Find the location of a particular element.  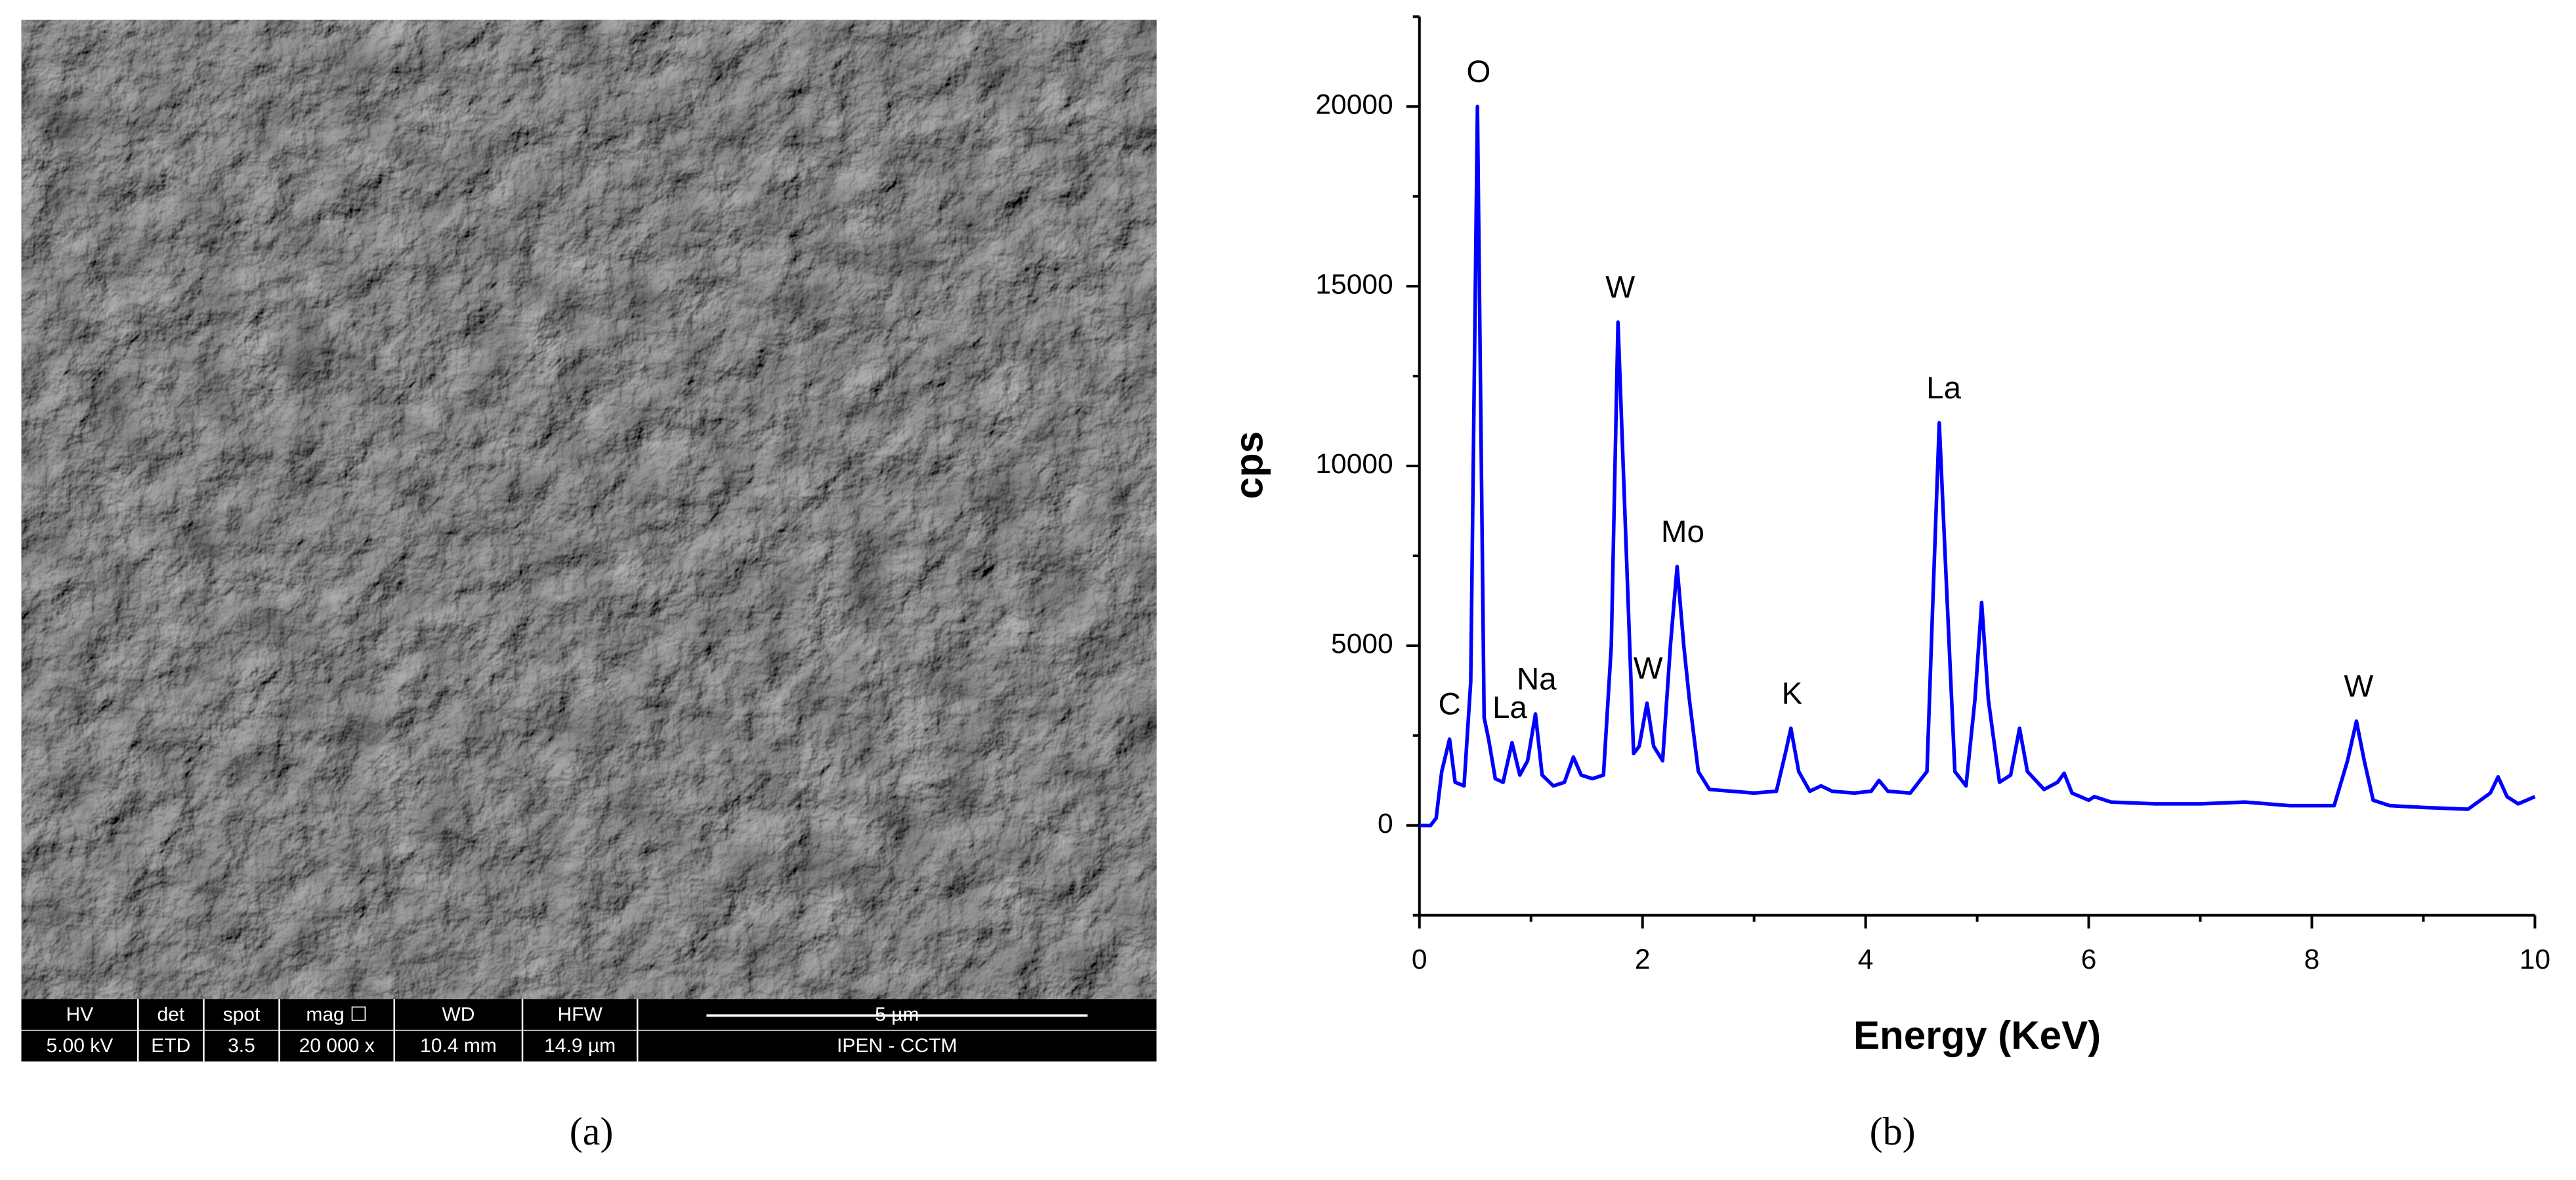

x-axis-label: Energy (KeV) is located at coordinates (1977, 1035).